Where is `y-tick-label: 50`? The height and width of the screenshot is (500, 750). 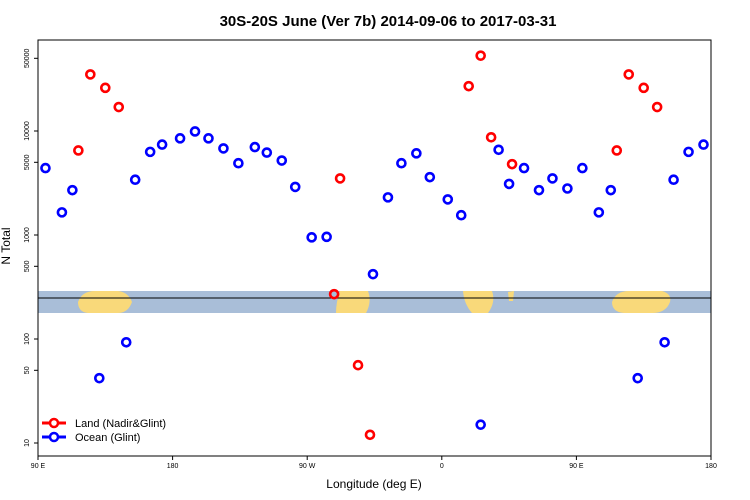
y-tick-label: 50 is located at coordinates (27, 370).